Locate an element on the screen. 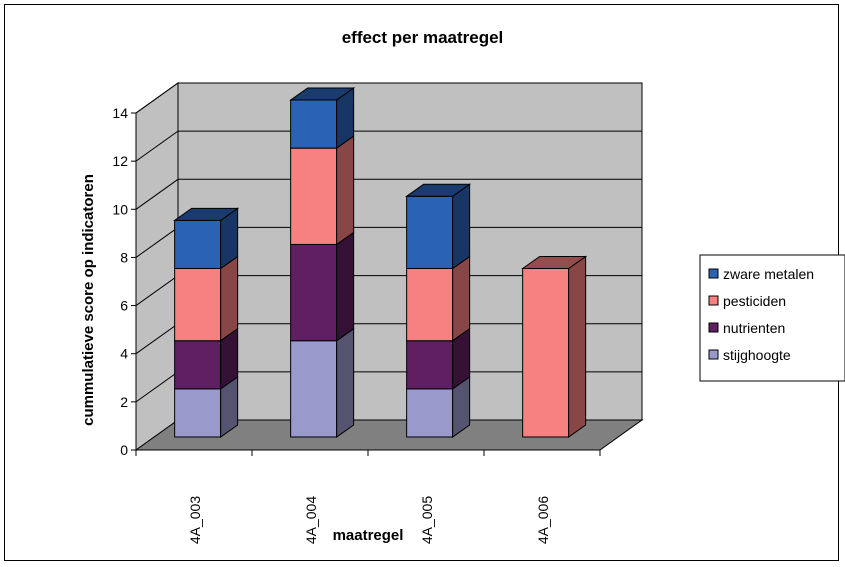 This screenshot has height=567, width=845. legend-box is located at coordinates (772, 318).